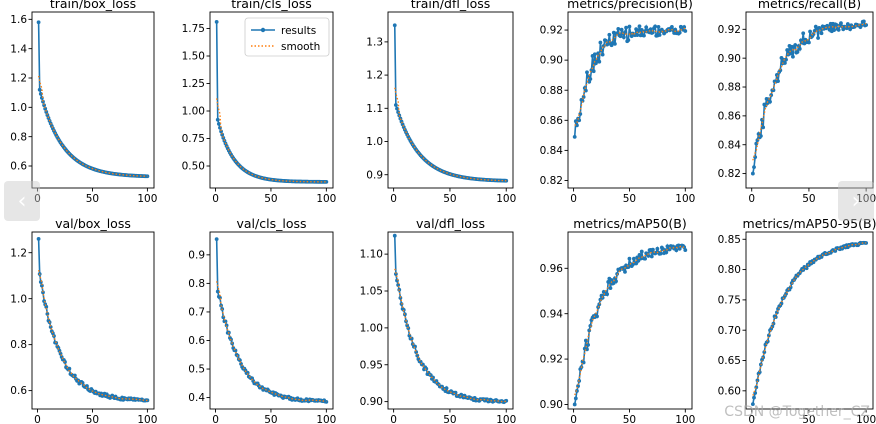 The width and height of the screenshot is (876, 424). What do you see at coordinates (193, 112) in the screenshot?
I see `y-tick-label: 1.00` at bounding box center [193, 112].